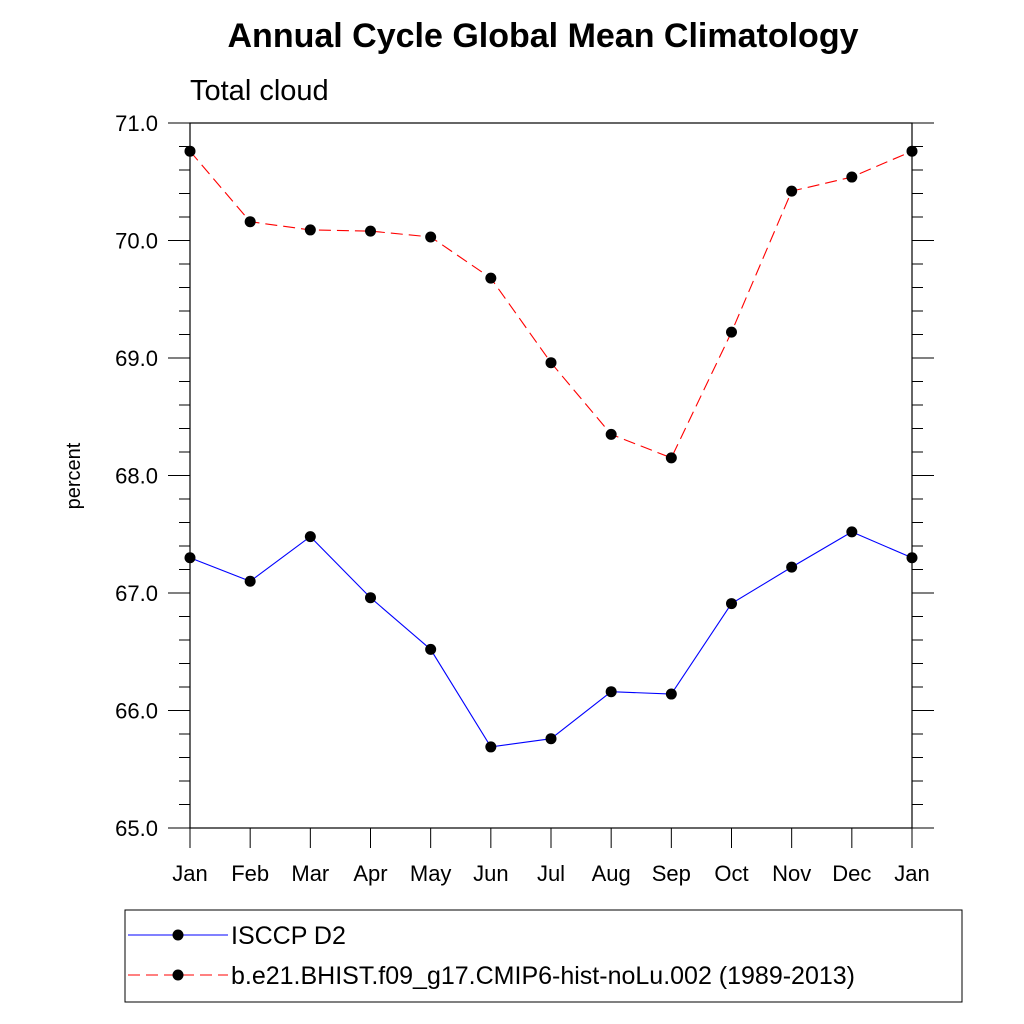  Describe the element at coordinates (74, 475) in the screenshot. I see `y-axis-label: percent` at that location.